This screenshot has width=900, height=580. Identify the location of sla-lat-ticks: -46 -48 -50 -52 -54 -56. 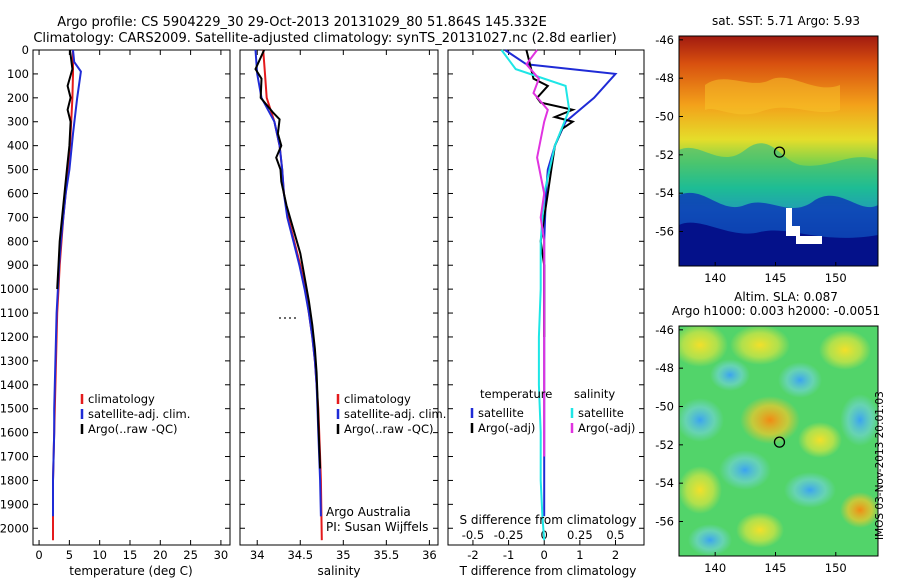
(669, 426).